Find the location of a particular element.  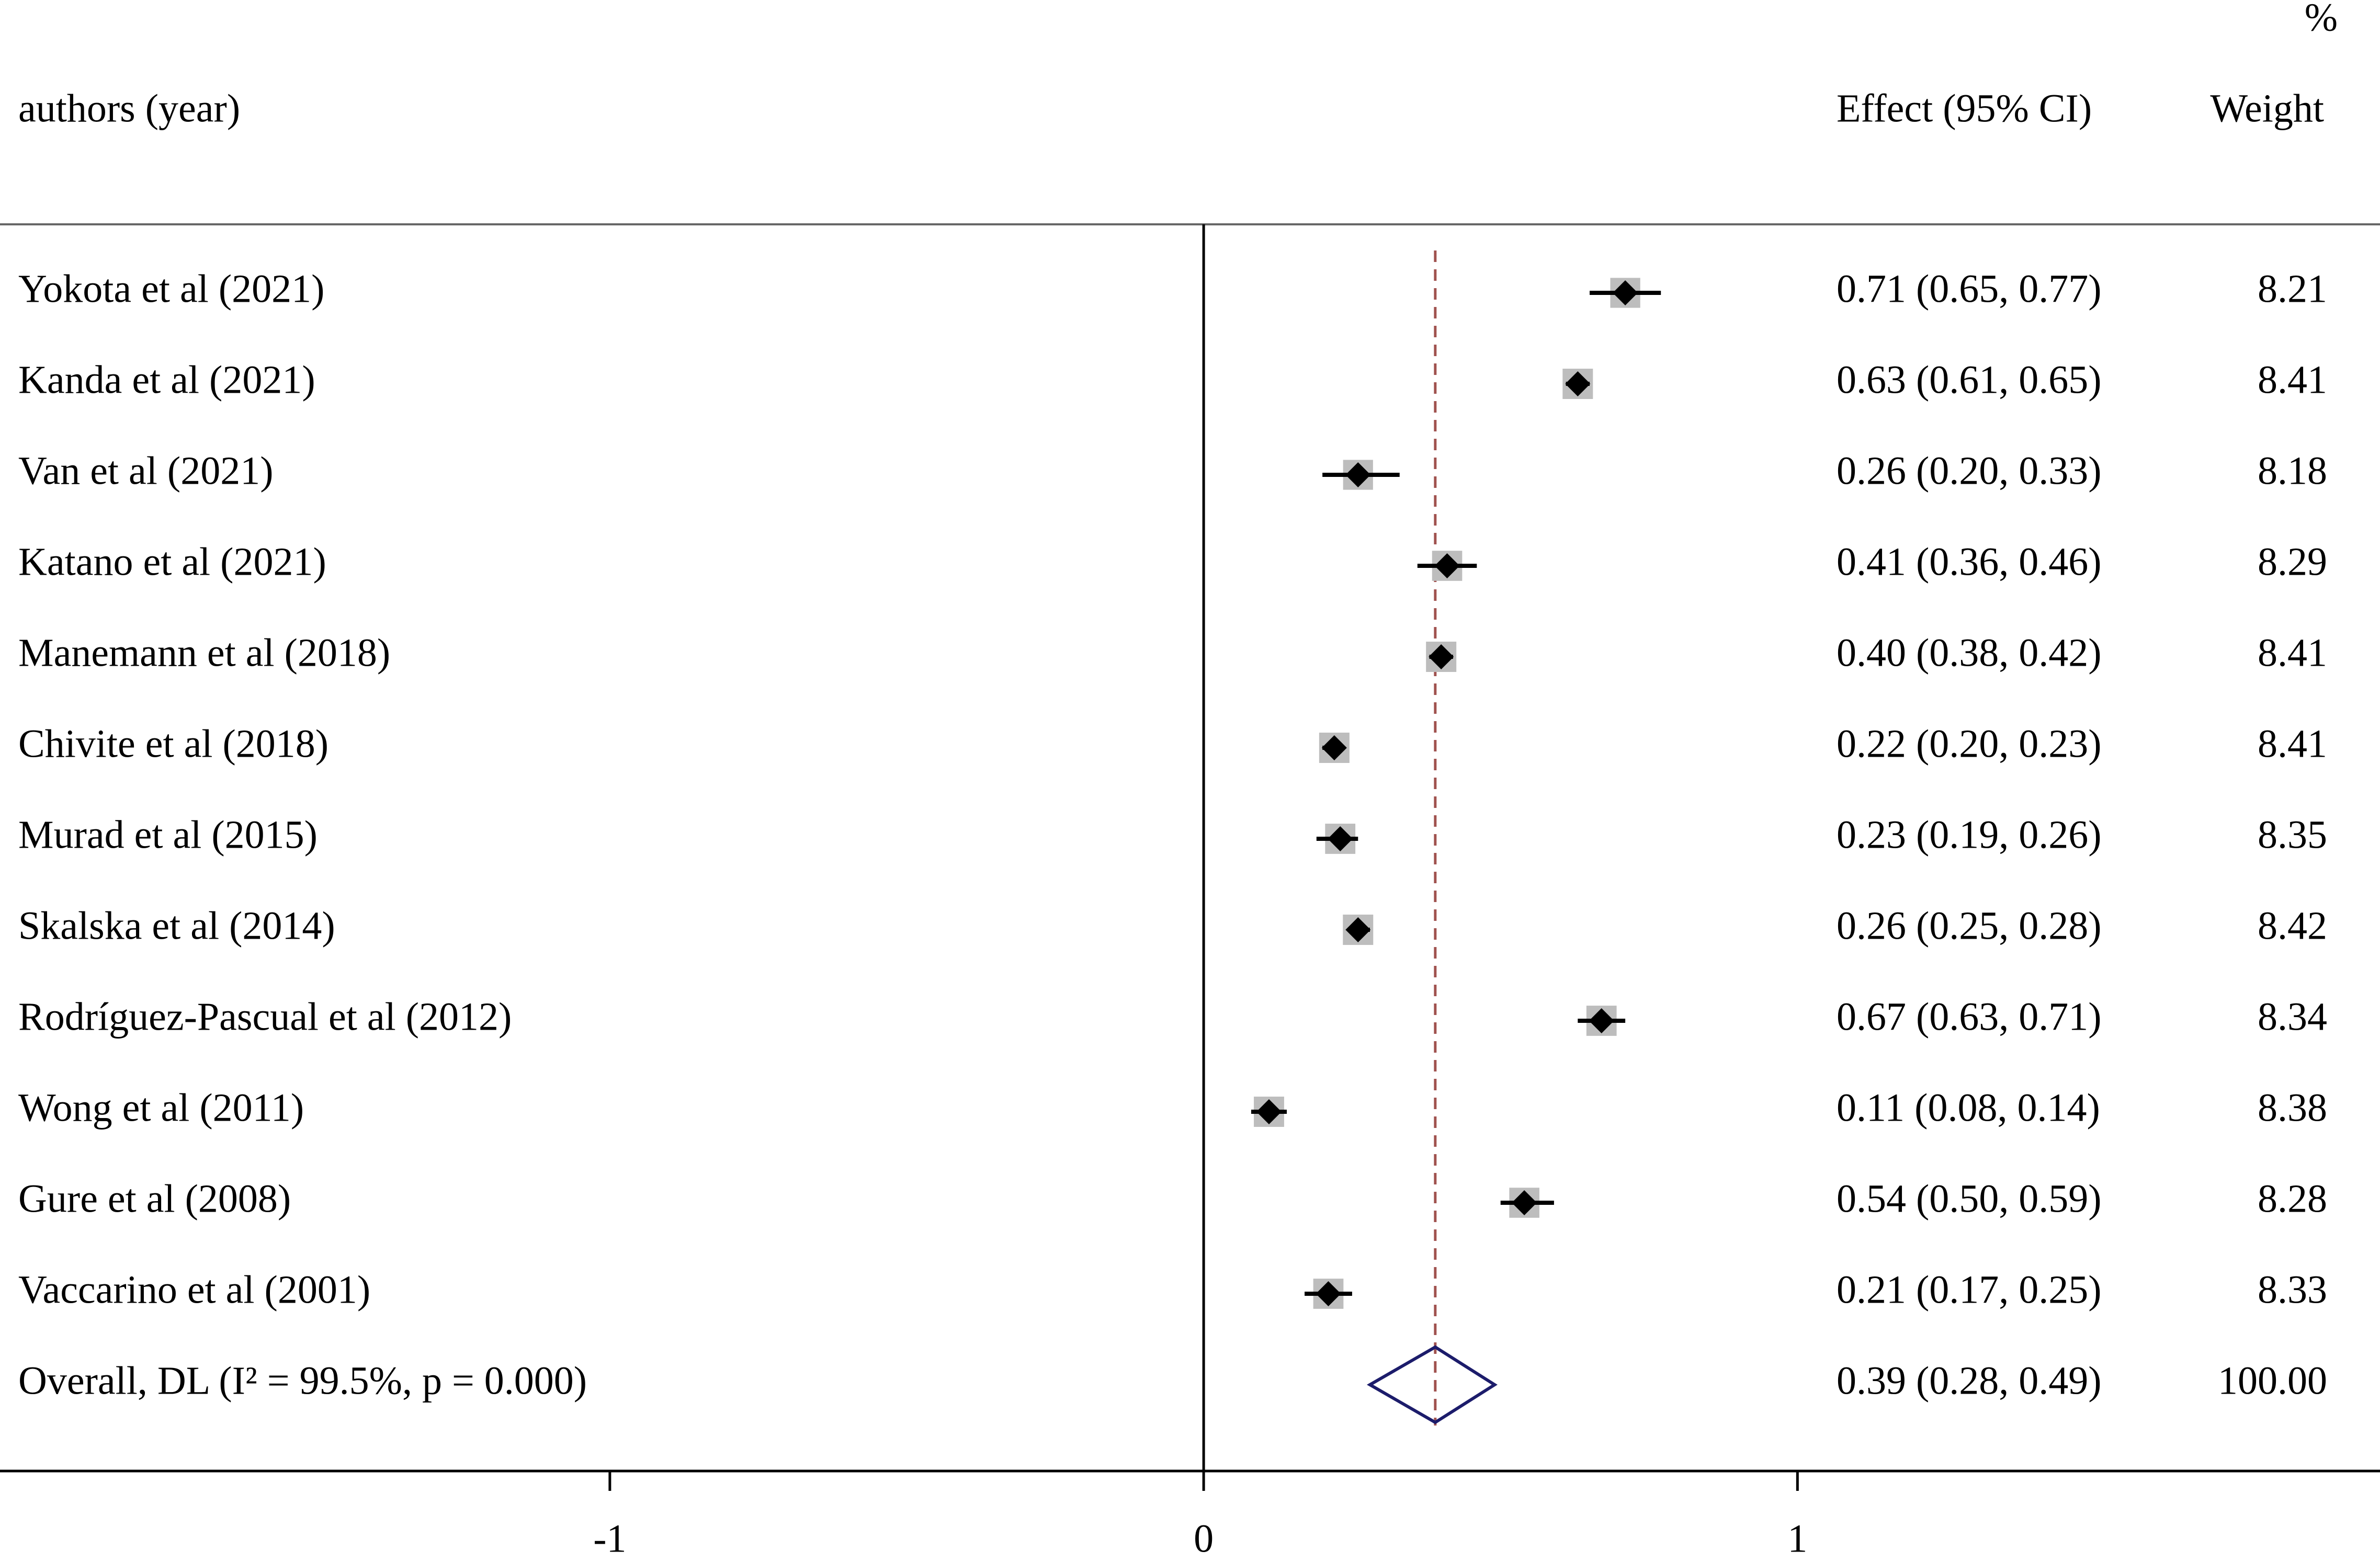

study-label: Chivite et al (2018) is located at coordinates (173, 744).